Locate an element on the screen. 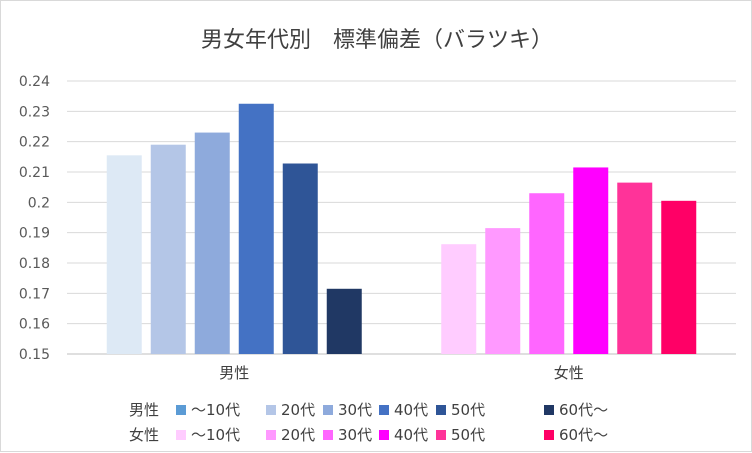  y-tick-label: 0.18 is located at coordinates (34, 264).